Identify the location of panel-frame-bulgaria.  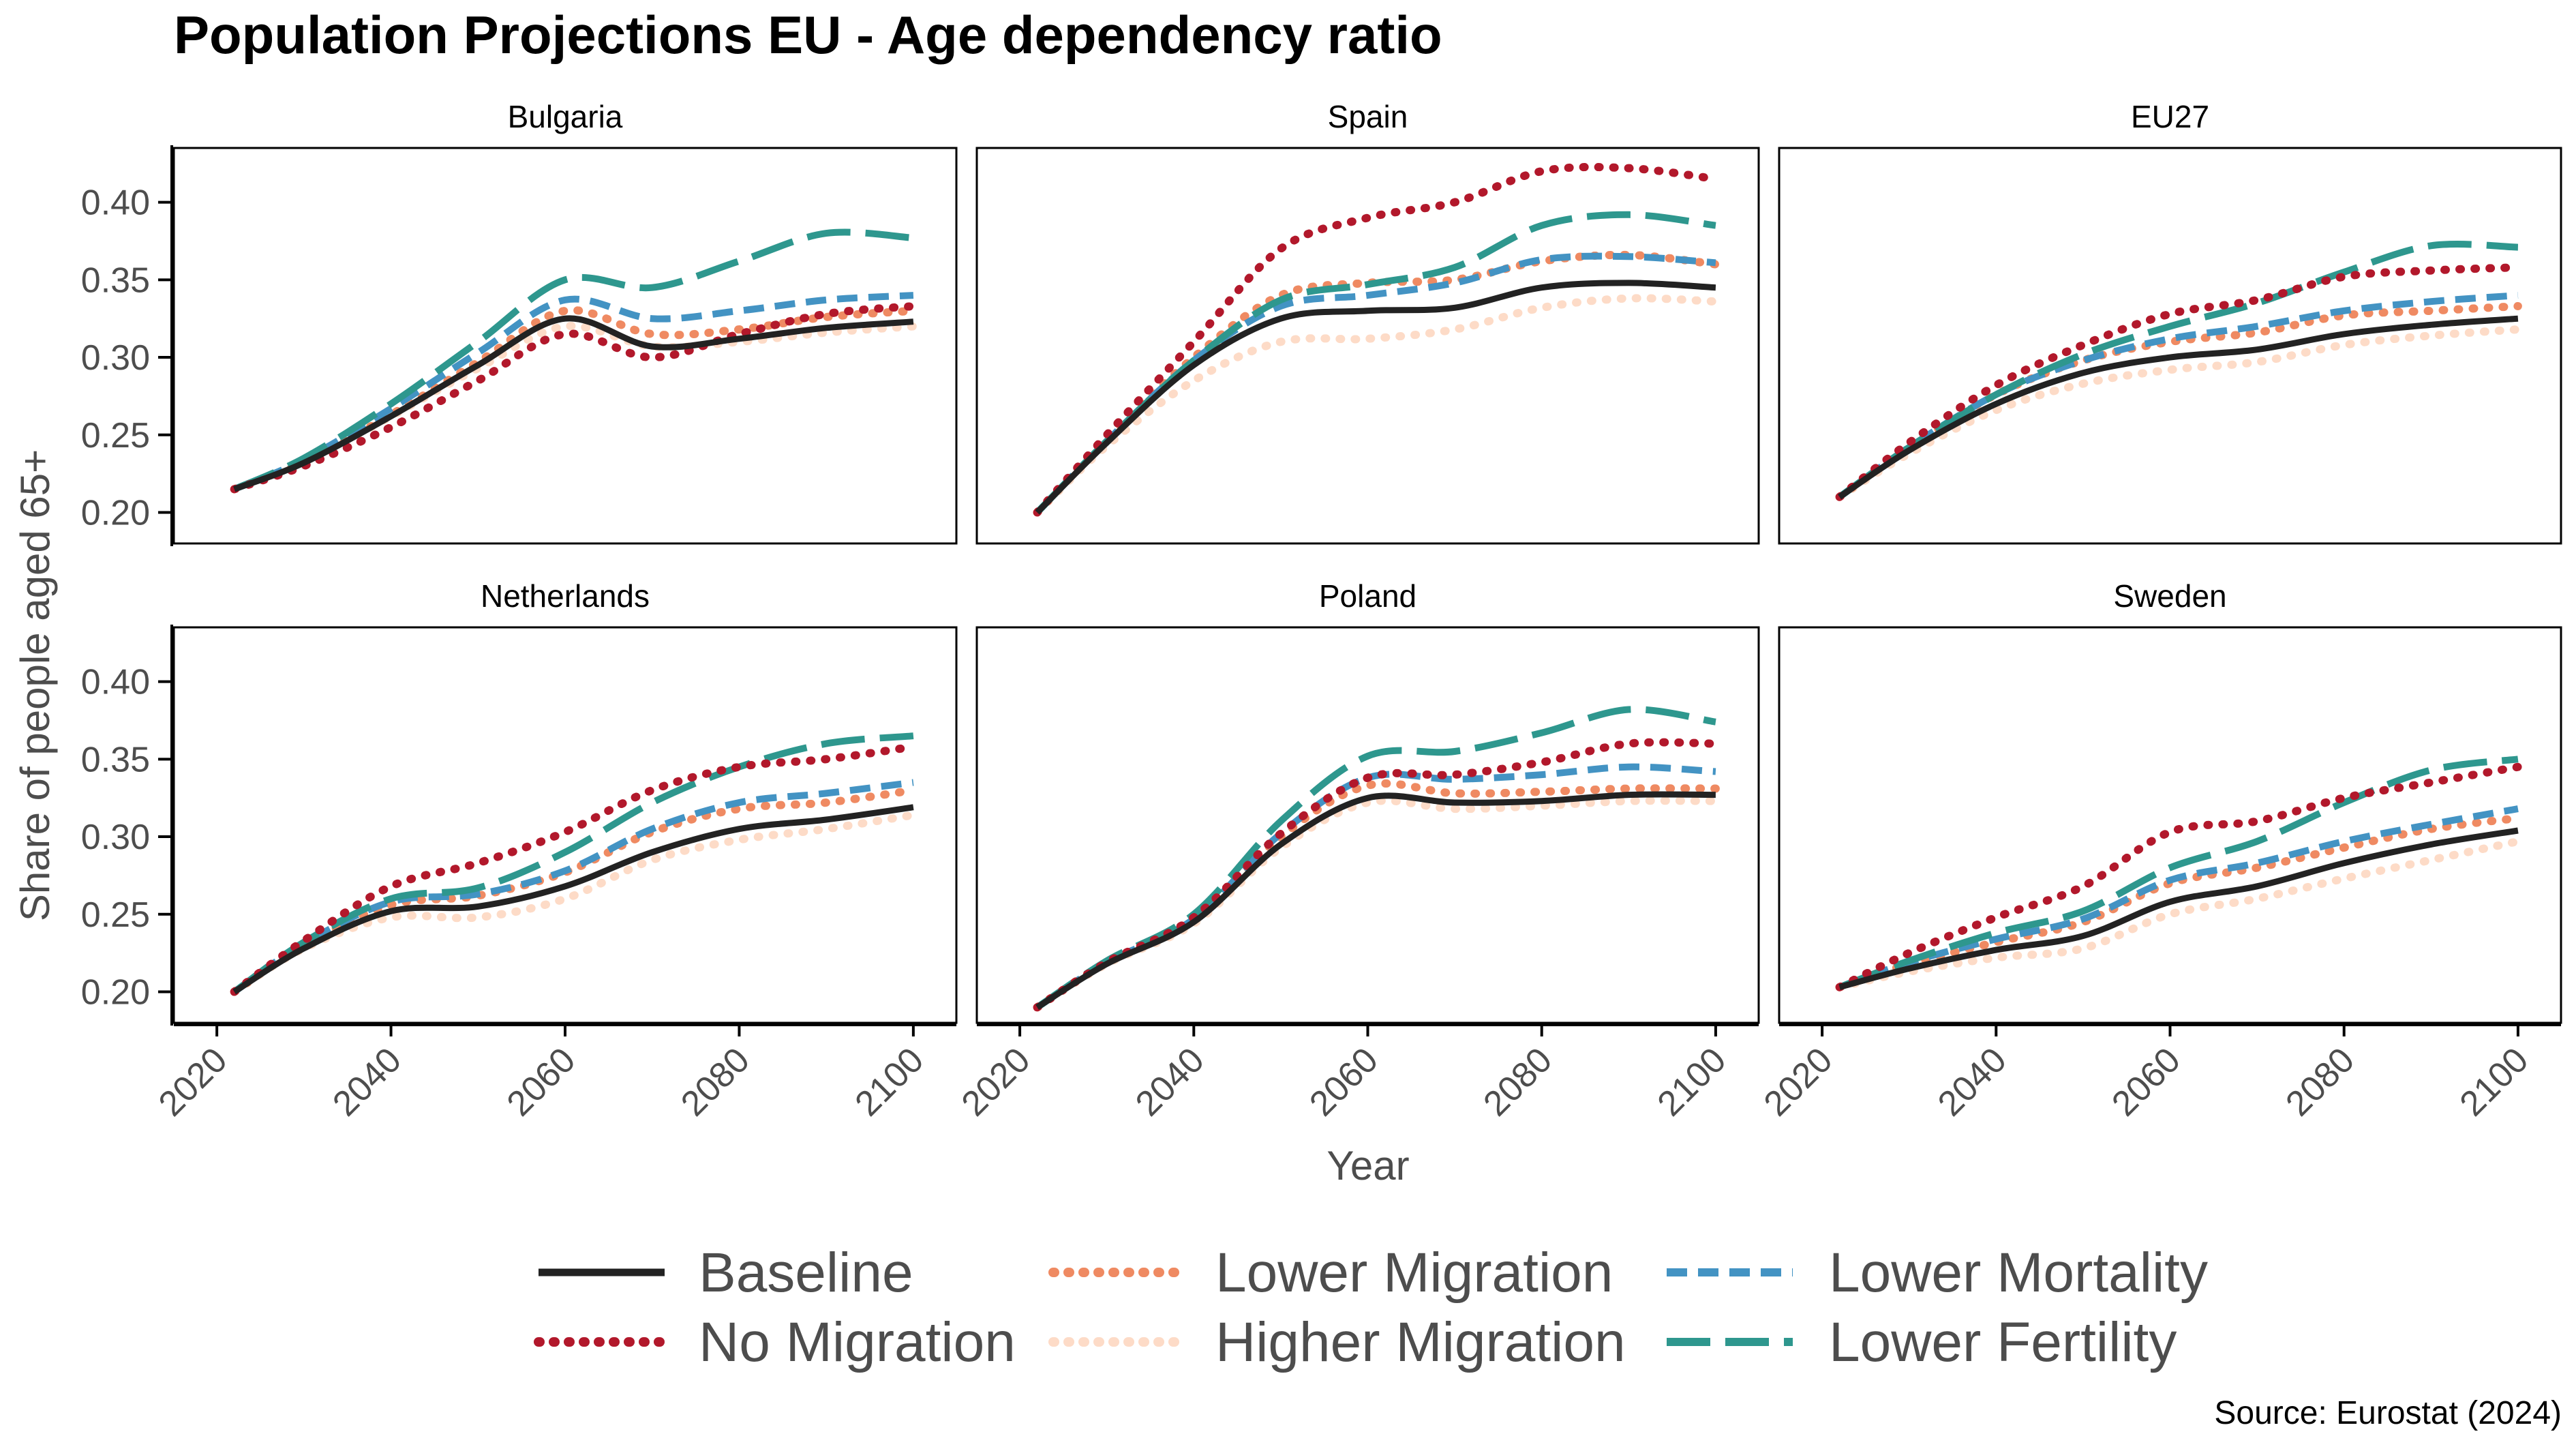
(565, 346).